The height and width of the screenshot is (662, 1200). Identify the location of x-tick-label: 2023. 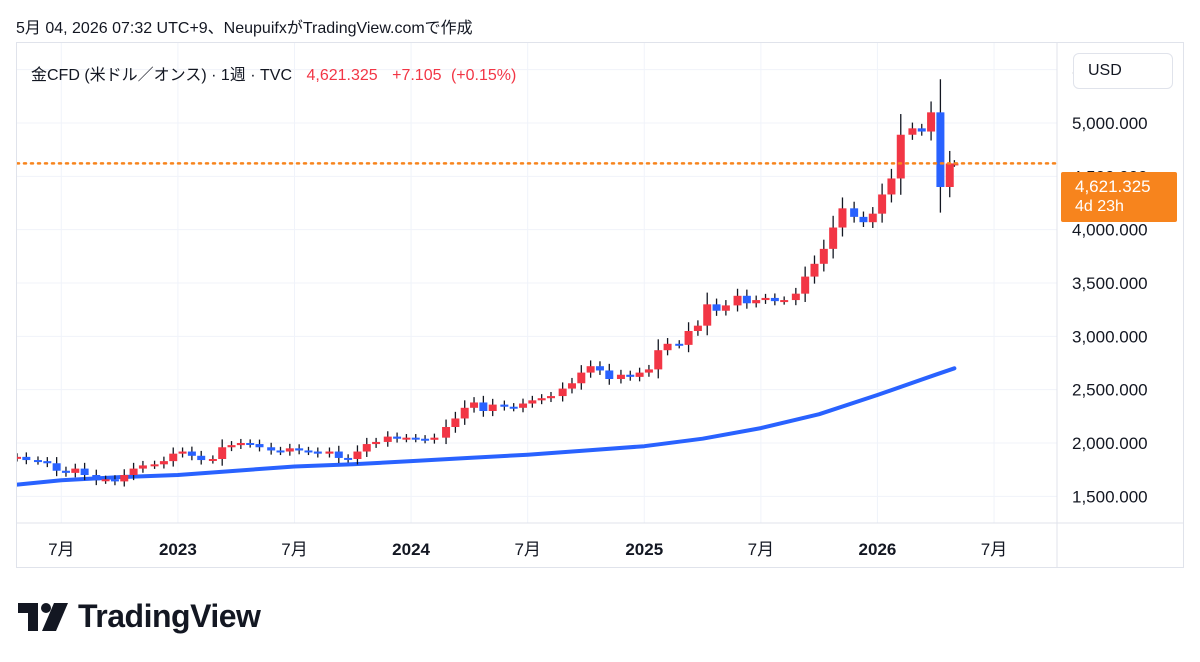
(178, 549).